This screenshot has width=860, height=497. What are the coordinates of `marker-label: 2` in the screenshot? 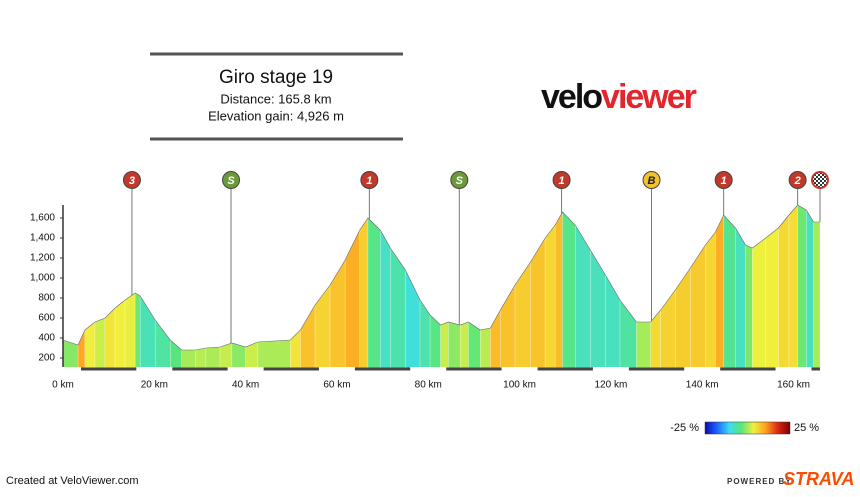 It's located at (797, 181).